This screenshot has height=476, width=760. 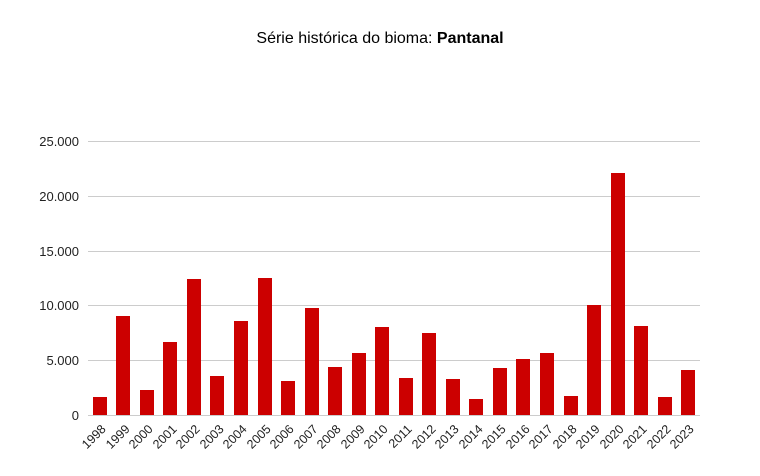 I want to click on x-tick-label: 2009, so click(x=353, y=437).